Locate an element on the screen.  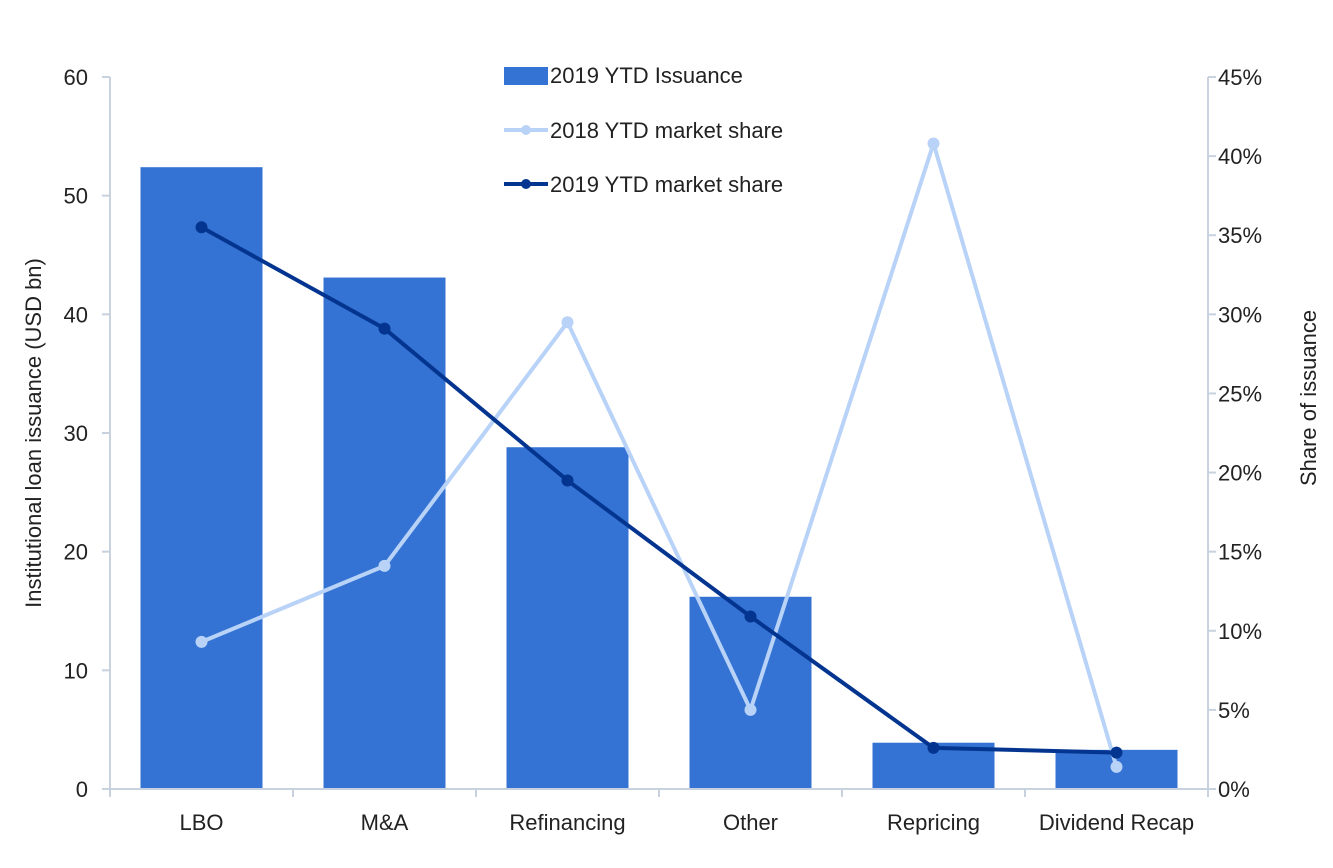
legend-label-2018-share: 2018 YTD market share is located at coordinates (666, 130).